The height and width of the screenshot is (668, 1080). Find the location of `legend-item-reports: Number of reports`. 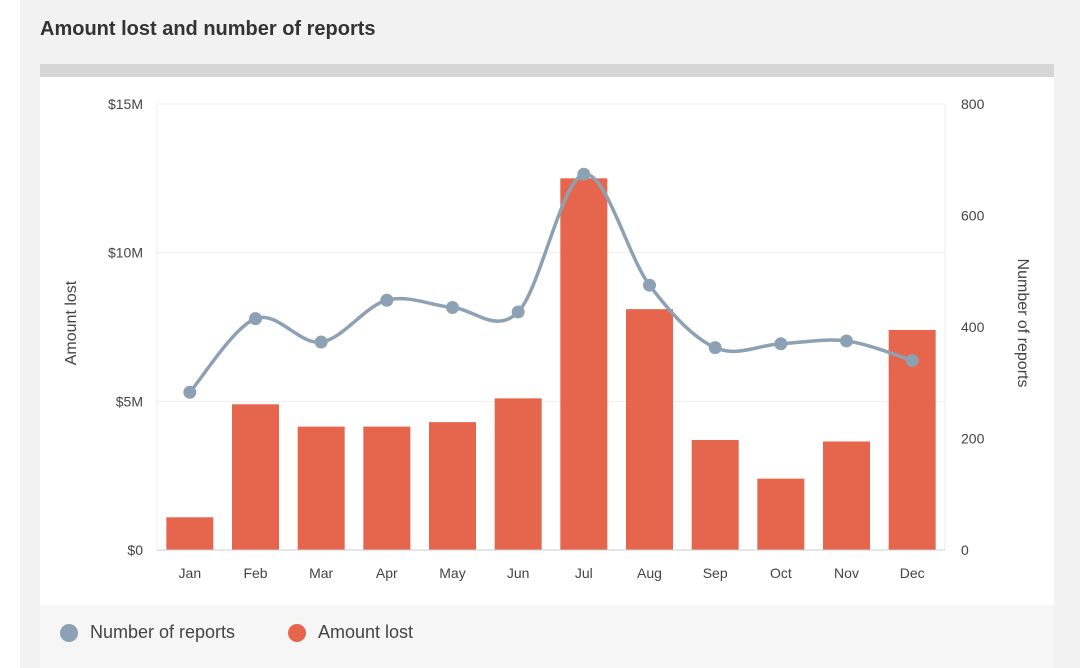

legend-item-reports: Number of reports is located at coordinates (147, 632).